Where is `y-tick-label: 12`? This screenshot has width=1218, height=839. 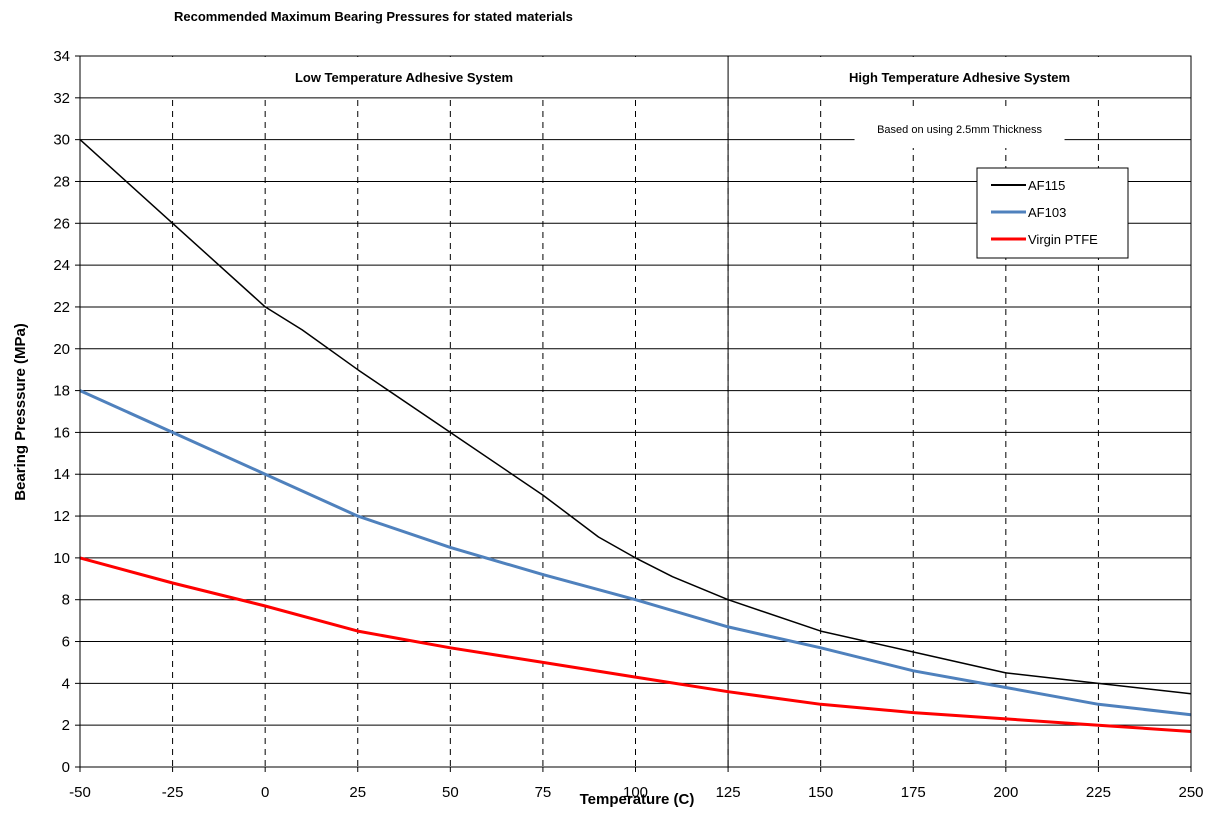 y-tick-label: 12 is located at coordinates (61, 516).